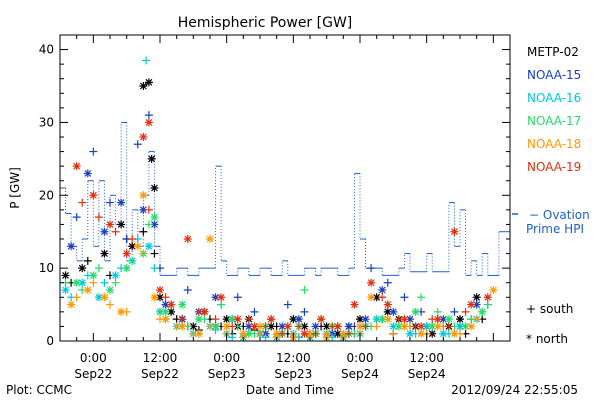 Image resolution: width=600 pixels, height=400 pixels. I want to click on south-legend: + south, so click(549, 309).